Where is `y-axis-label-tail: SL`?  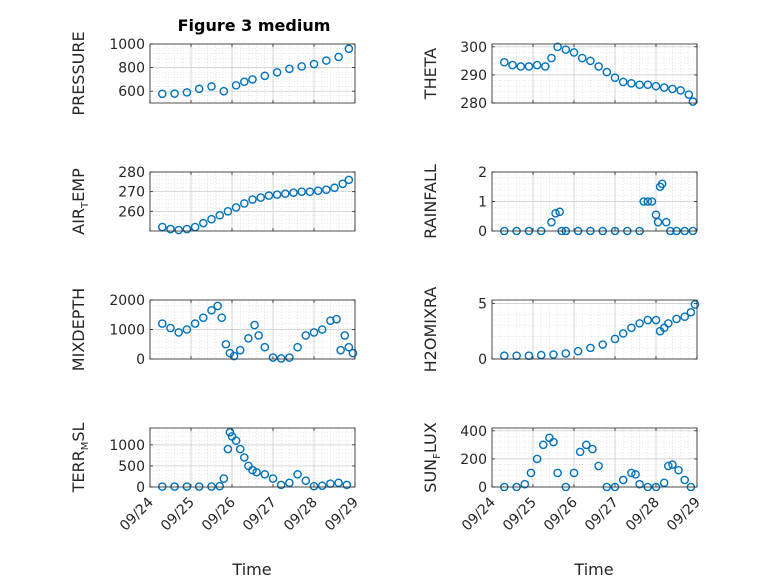
y-axis-label-tail: SL is located at coordinates (78, 432).